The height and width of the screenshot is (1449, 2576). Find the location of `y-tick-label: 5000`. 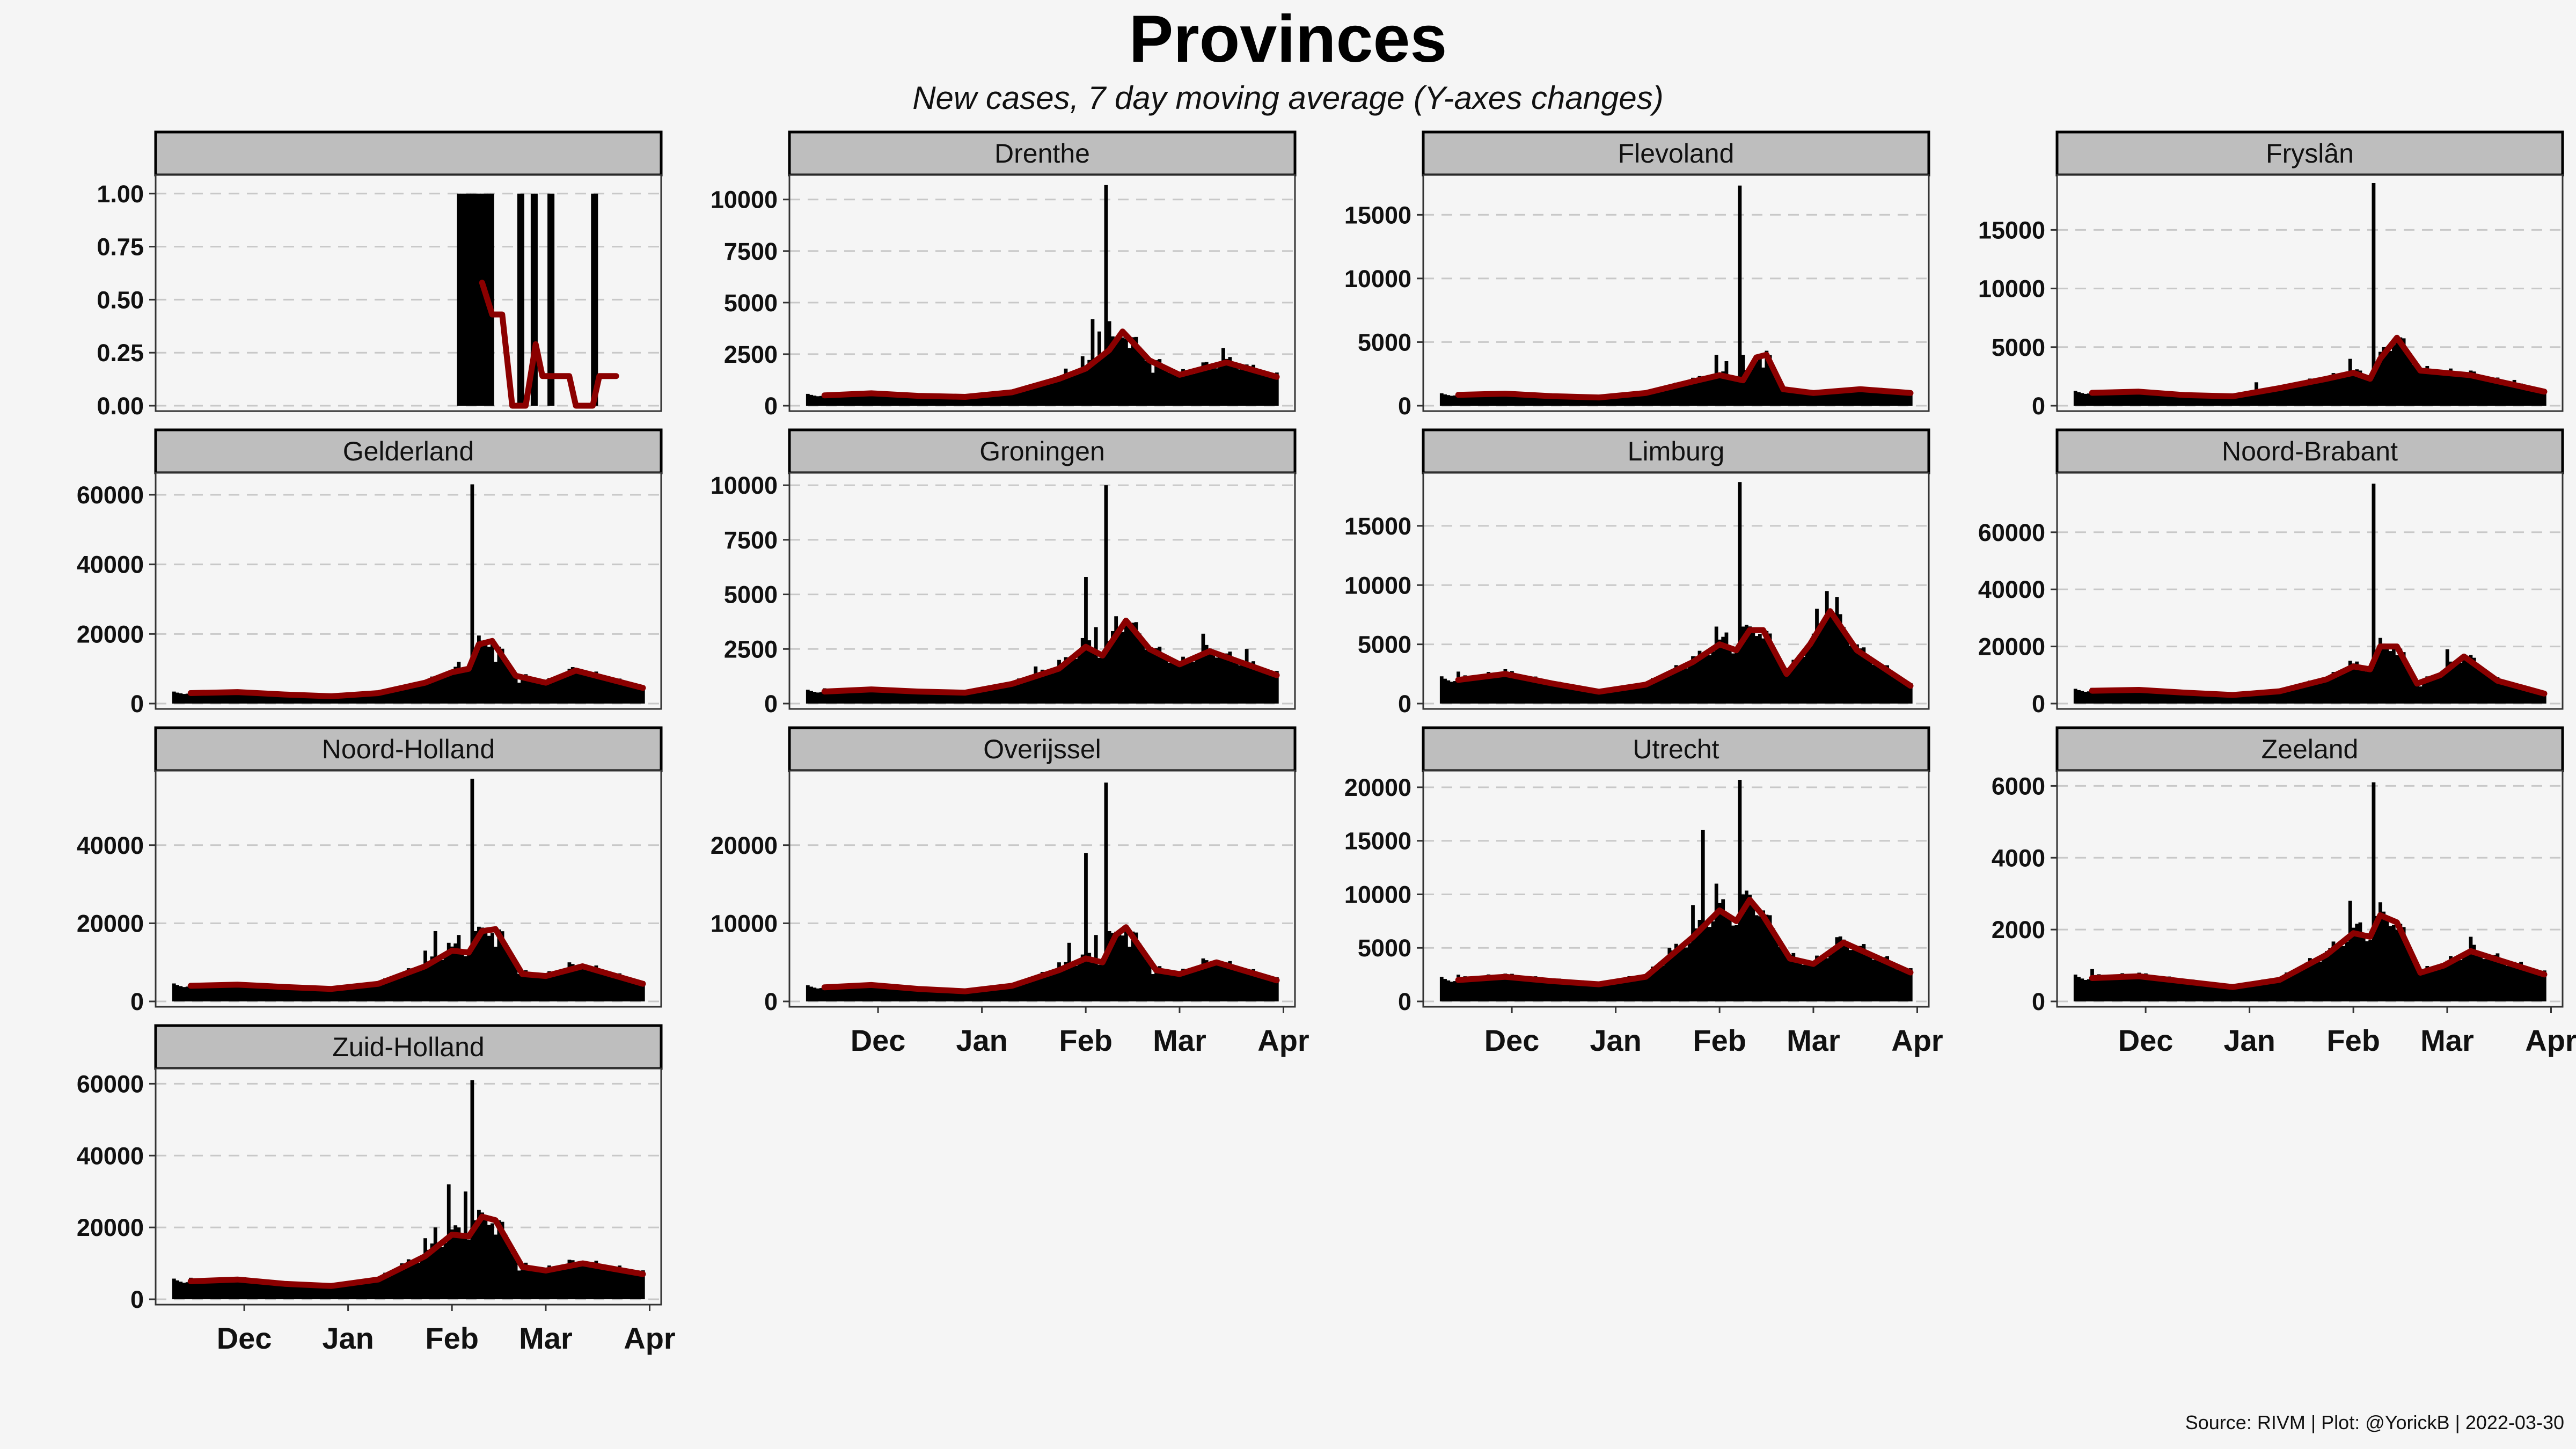

y-tick-label: 5000 is located at coordinates (751, 595).